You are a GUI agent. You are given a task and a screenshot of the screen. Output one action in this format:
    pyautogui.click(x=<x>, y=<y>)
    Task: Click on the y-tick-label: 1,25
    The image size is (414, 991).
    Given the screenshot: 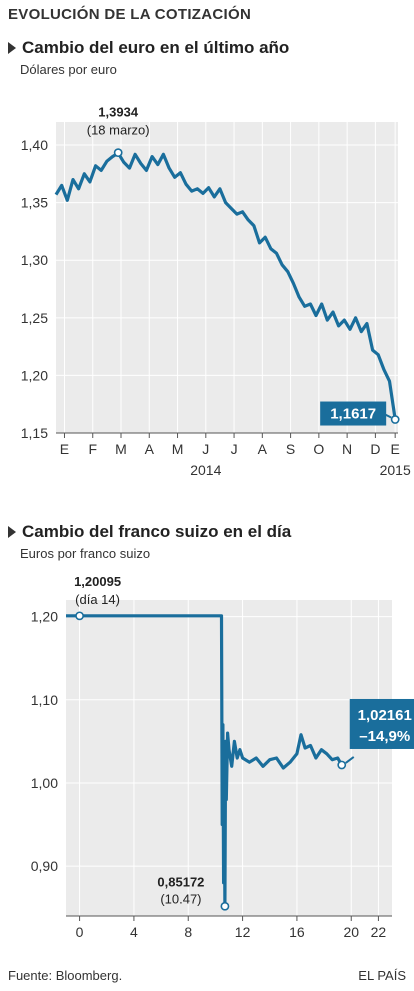 What is the action you would take?
    pyautogui.click(x=34, y=318)
    